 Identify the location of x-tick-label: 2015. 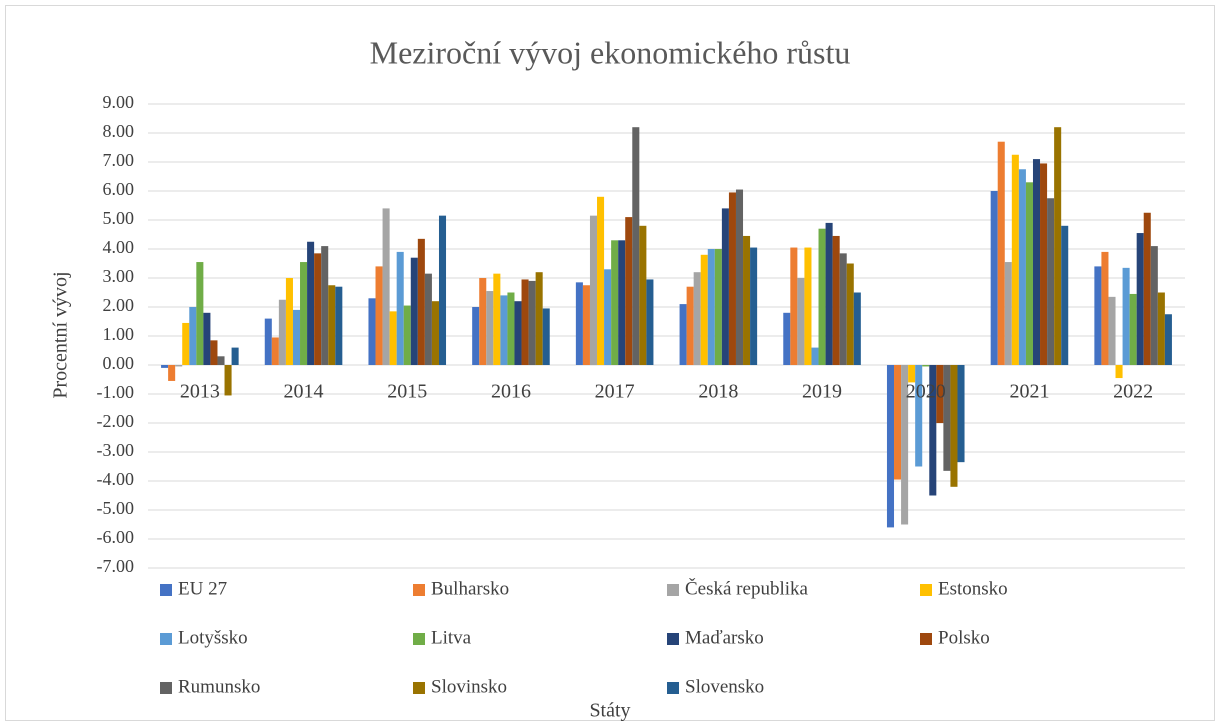
(407, 392).